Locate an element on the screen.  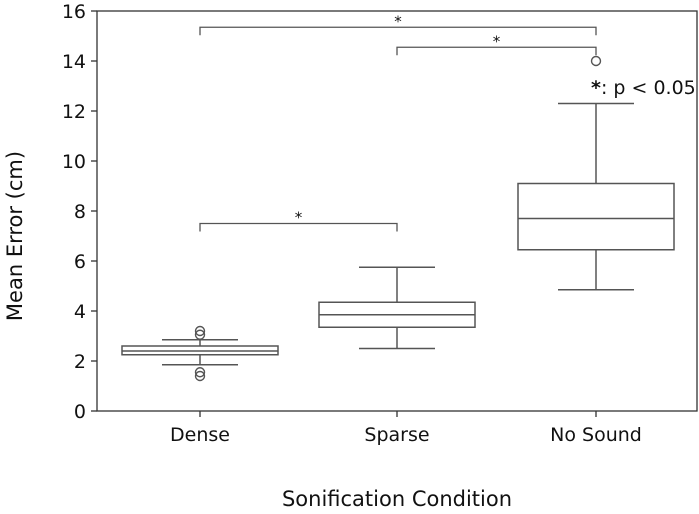
significance-note: *: p < 0.05 is located at coordinates (643, 88).